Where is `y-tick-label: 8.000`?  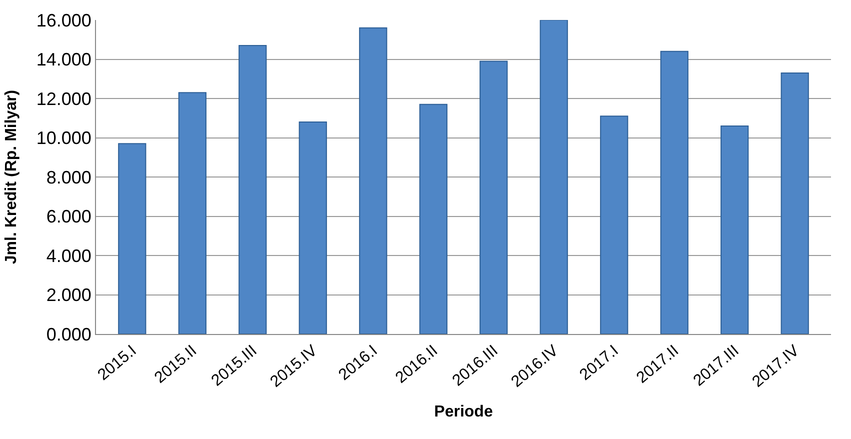 y-tick-label: 8.000 is located at coordinates (69, 177).